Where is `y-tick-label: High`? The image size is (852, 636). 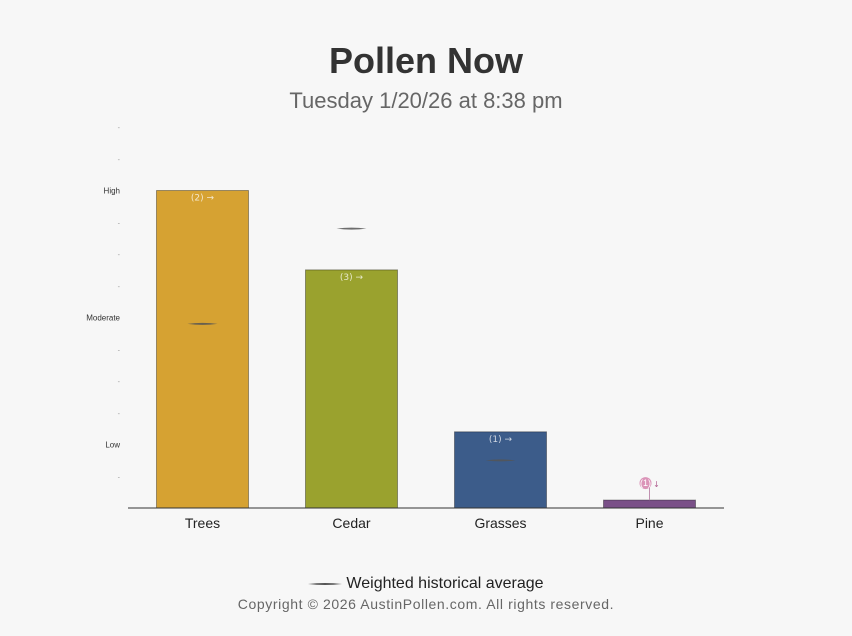
y-tick-label: High is located at coordinates (112, 191).